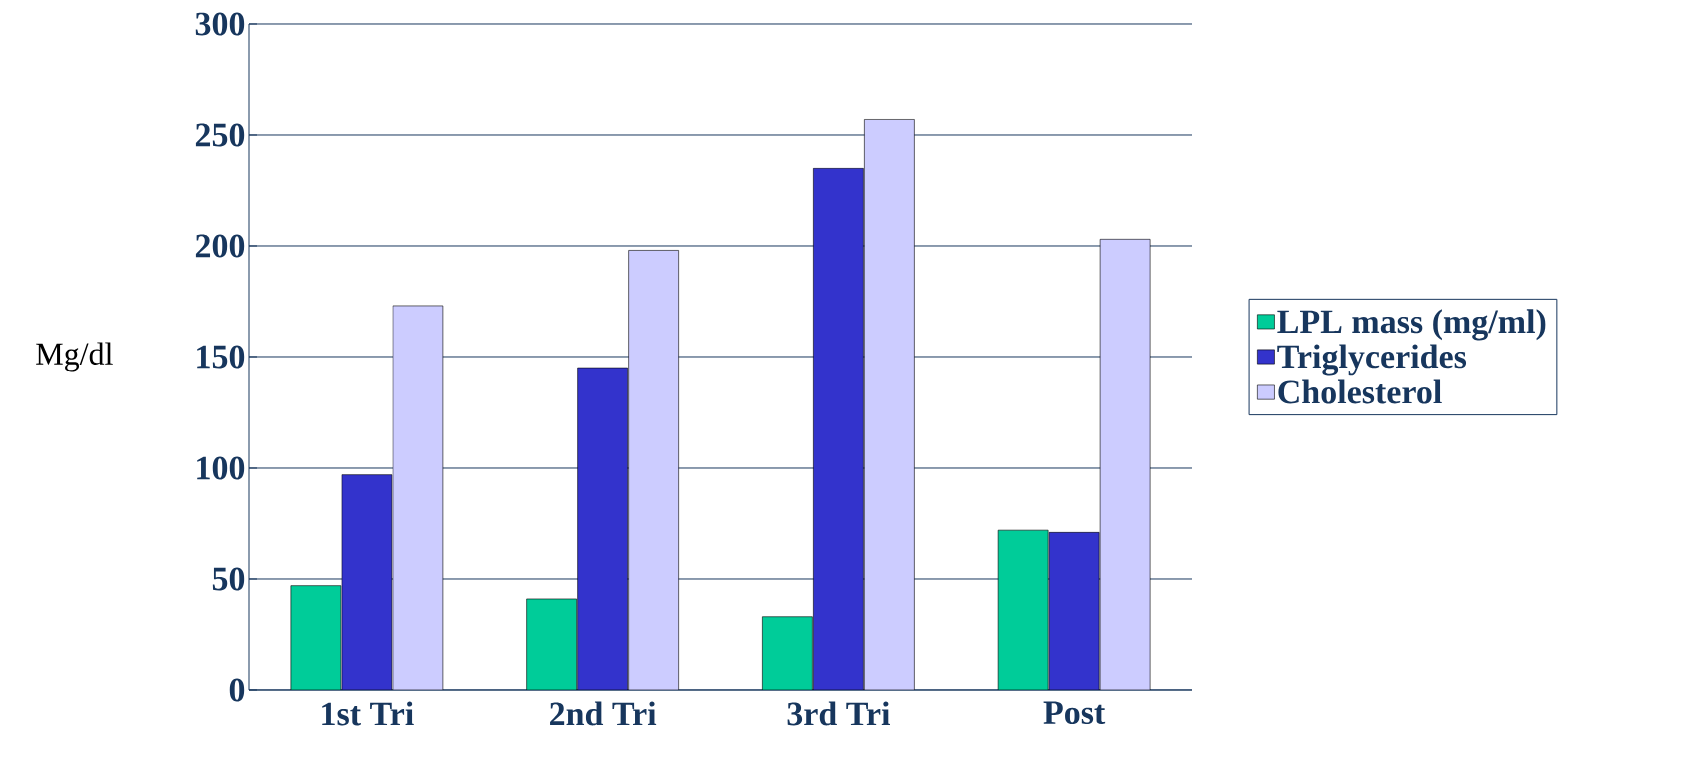 Image resolution: width=1699 pixels, height=765 pixels. Describe the element at coordinates (220, 135) in the screenshot. I see `y-tick-label: 250` at that location.